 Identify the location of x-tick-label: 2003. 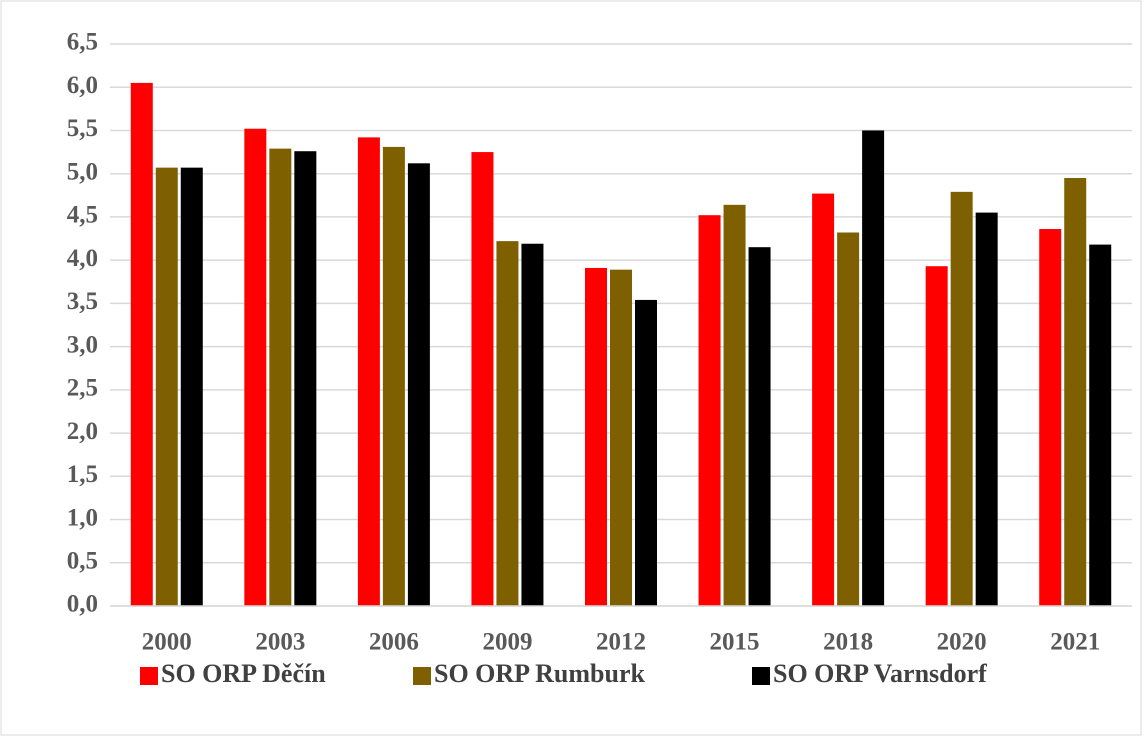
(280, 642).